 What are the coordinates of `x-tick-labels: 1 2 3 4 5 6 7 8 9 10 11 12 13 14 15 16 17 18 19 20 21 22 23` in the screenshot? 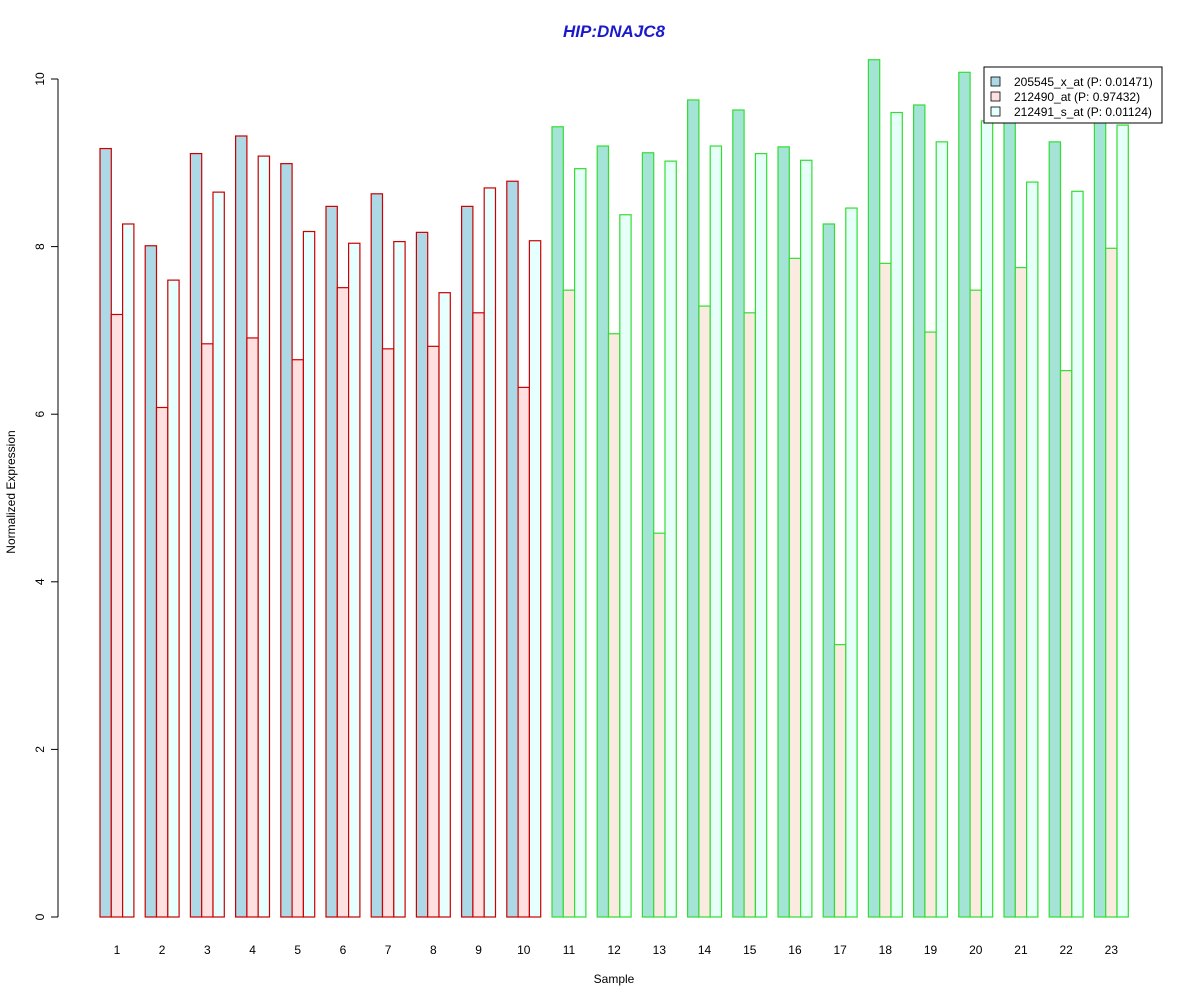 It's located at (616, 950).